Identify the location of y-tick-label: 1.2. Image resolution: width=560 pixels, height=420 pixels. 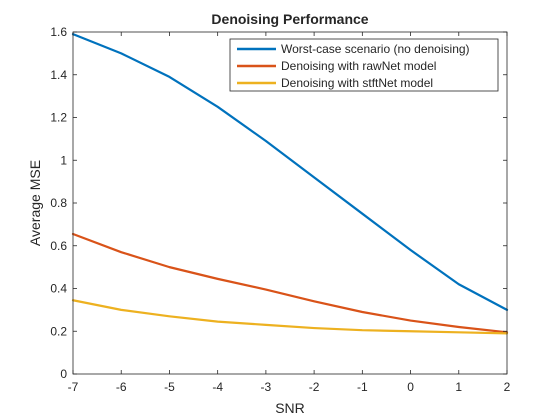
(58, 118).